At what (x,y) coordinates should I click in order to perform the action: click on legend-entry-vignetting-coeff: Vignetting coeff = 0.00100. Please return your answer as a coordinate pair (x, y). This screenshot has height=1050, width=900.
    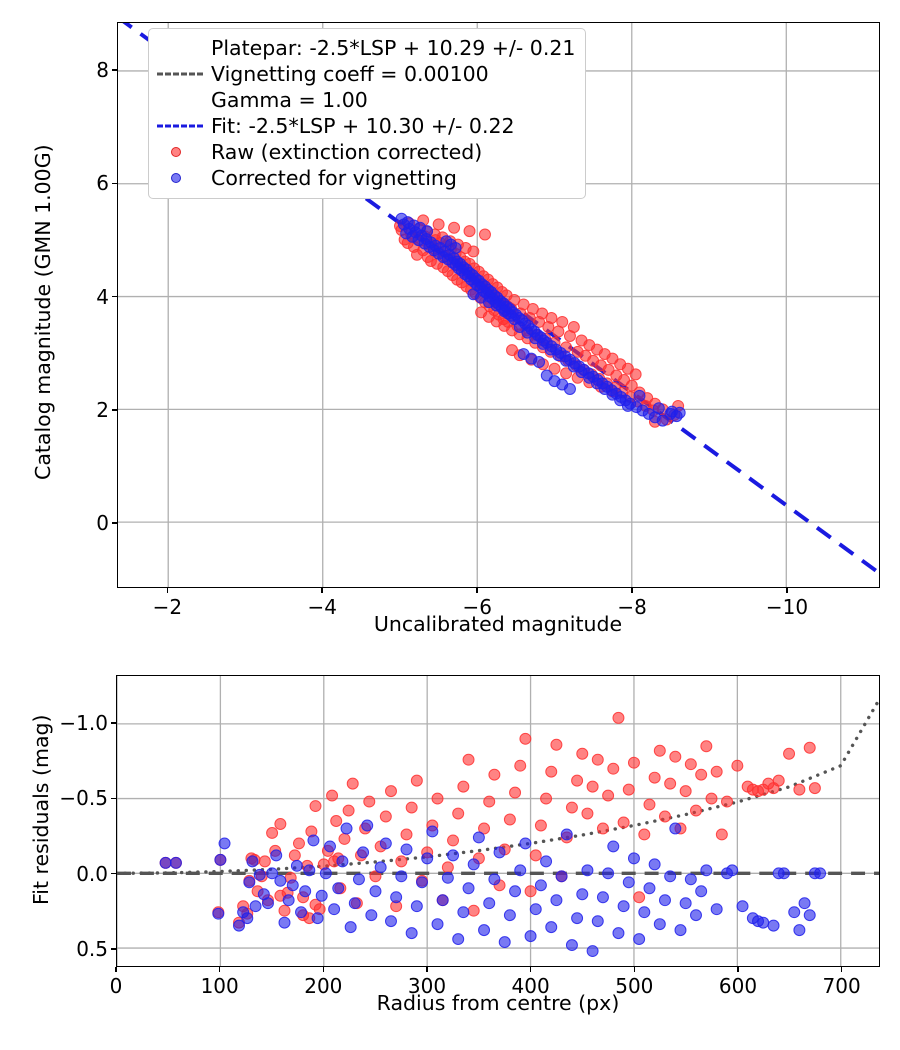
    Looking at the image, I should click on (366, 74).